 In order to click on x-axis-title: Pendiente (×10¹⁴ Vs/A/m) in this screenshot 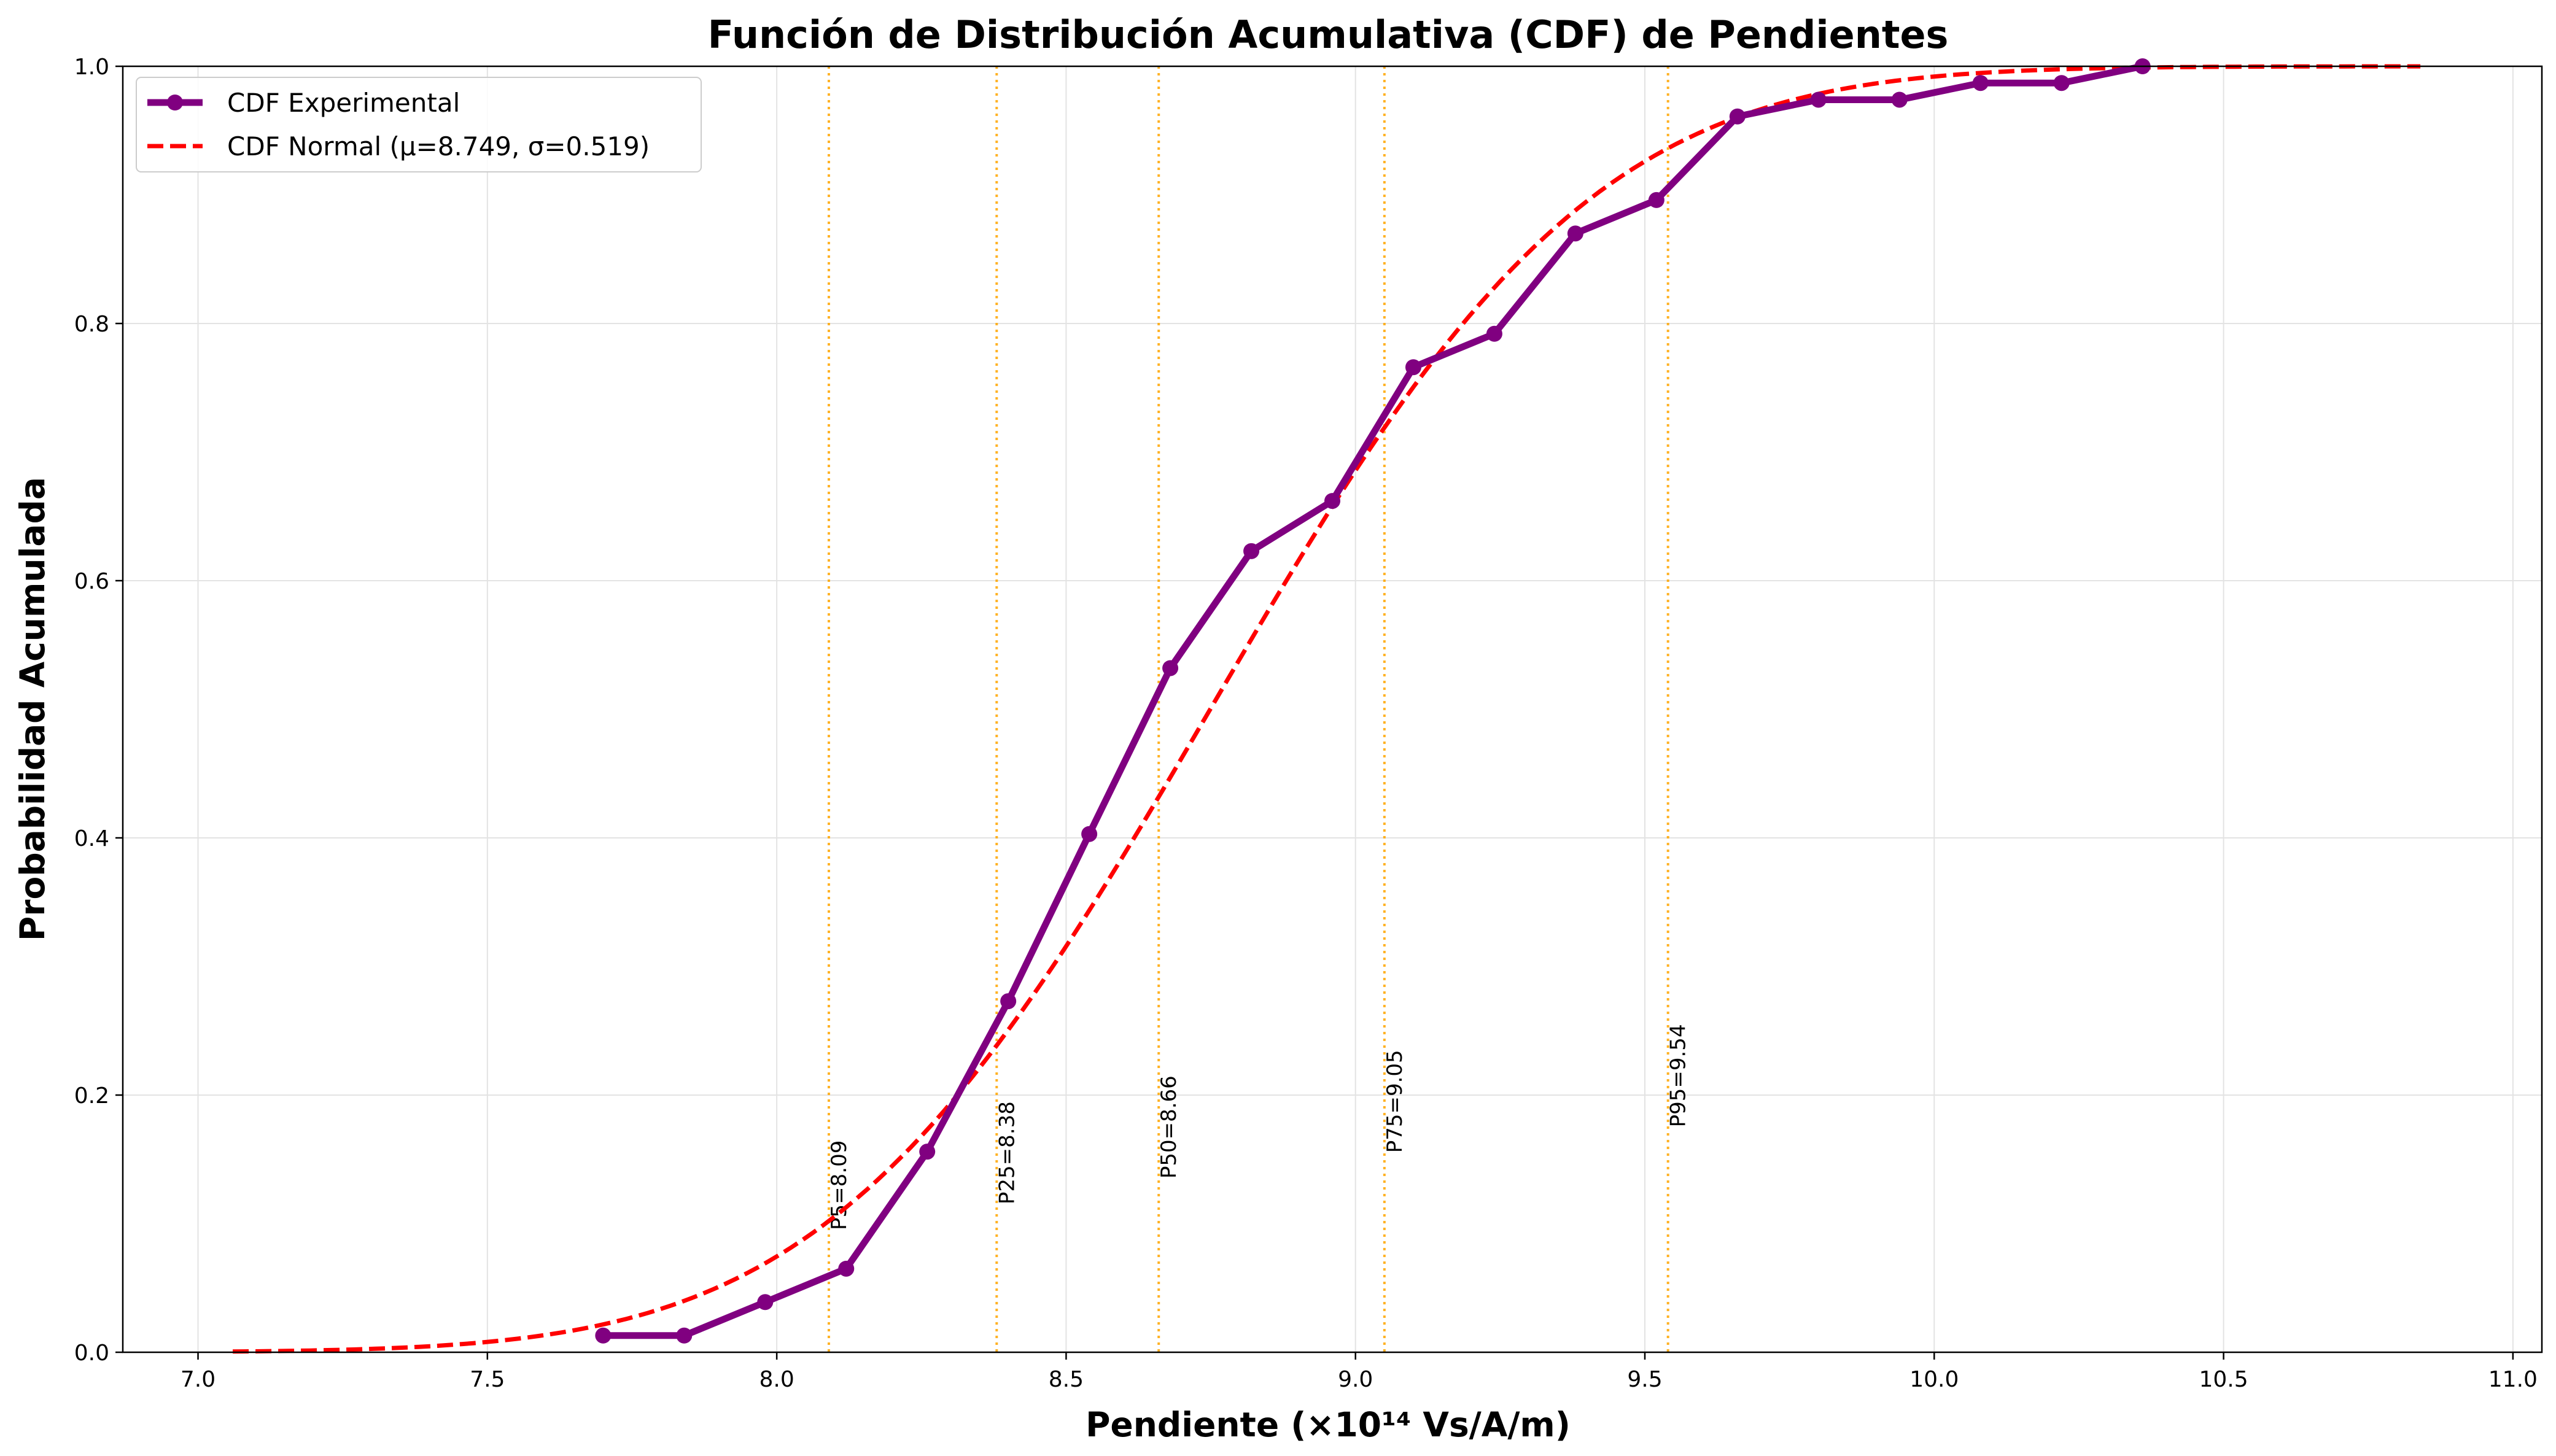, I will do `click(1328, 1424)`.